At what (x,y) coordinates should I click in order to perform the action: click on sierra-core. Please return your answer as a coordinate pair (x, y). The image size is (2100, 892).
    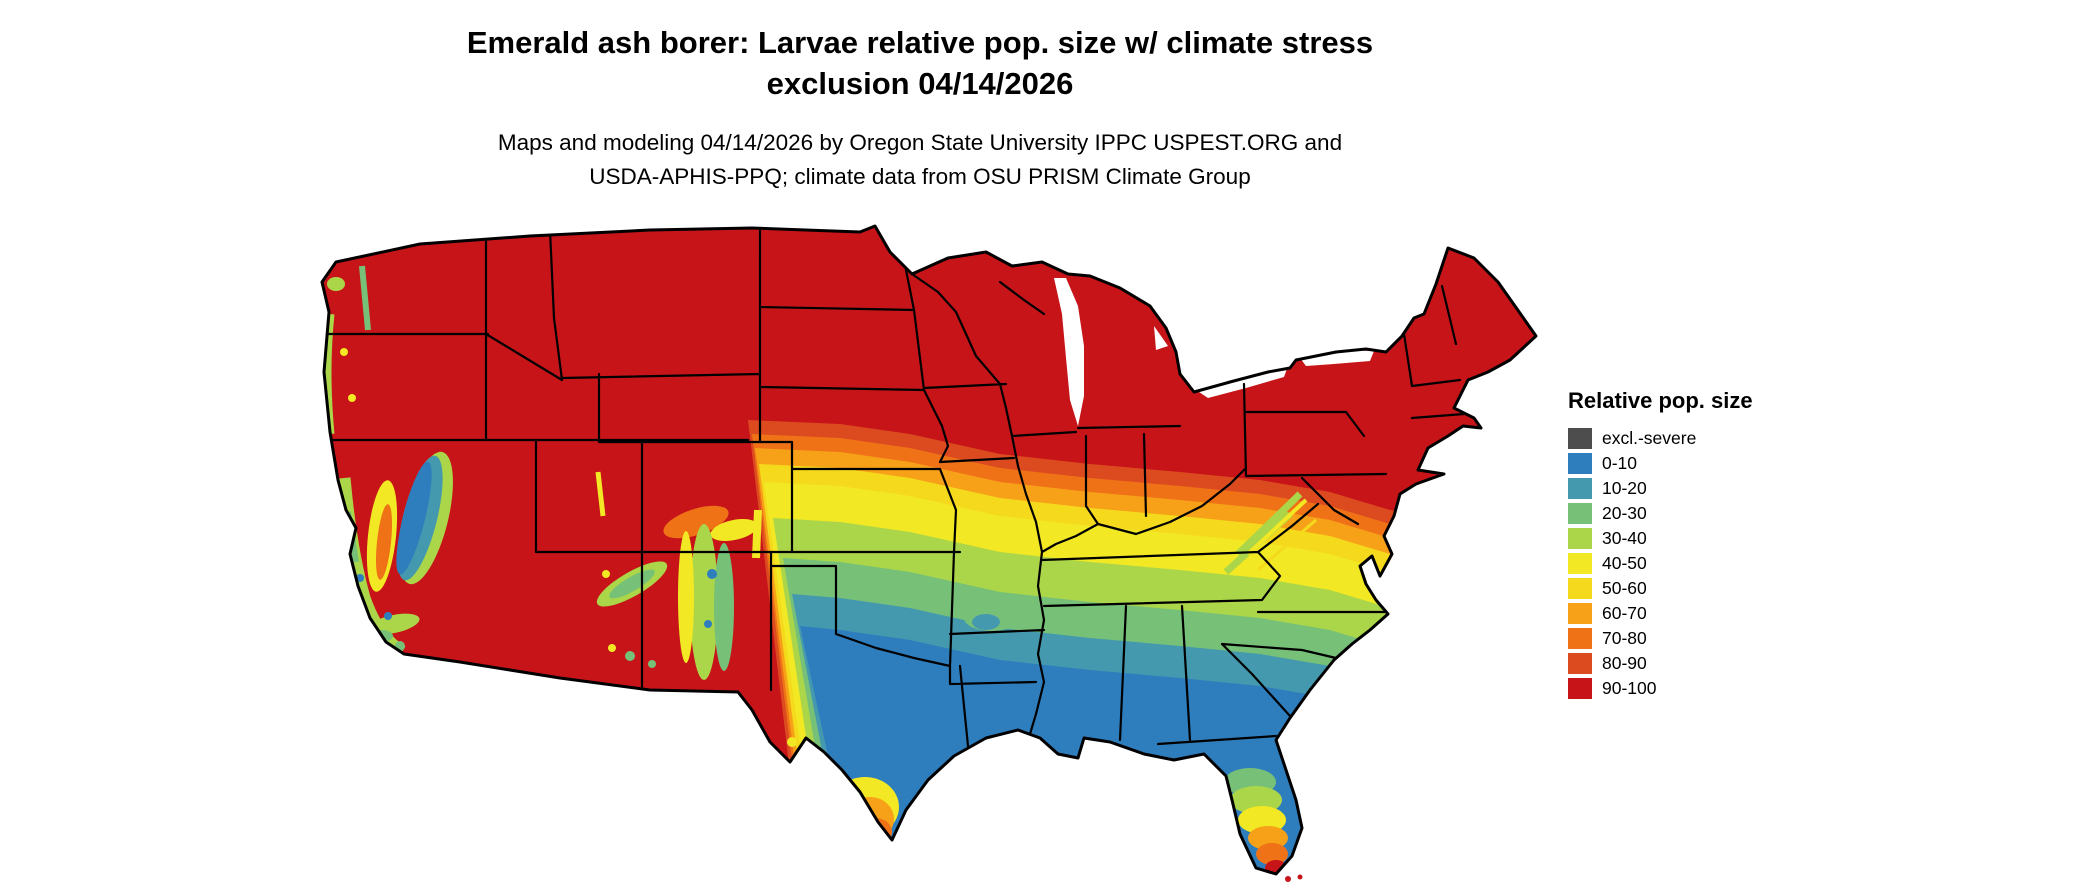
    Looking at the image, I should click on (414, 518).